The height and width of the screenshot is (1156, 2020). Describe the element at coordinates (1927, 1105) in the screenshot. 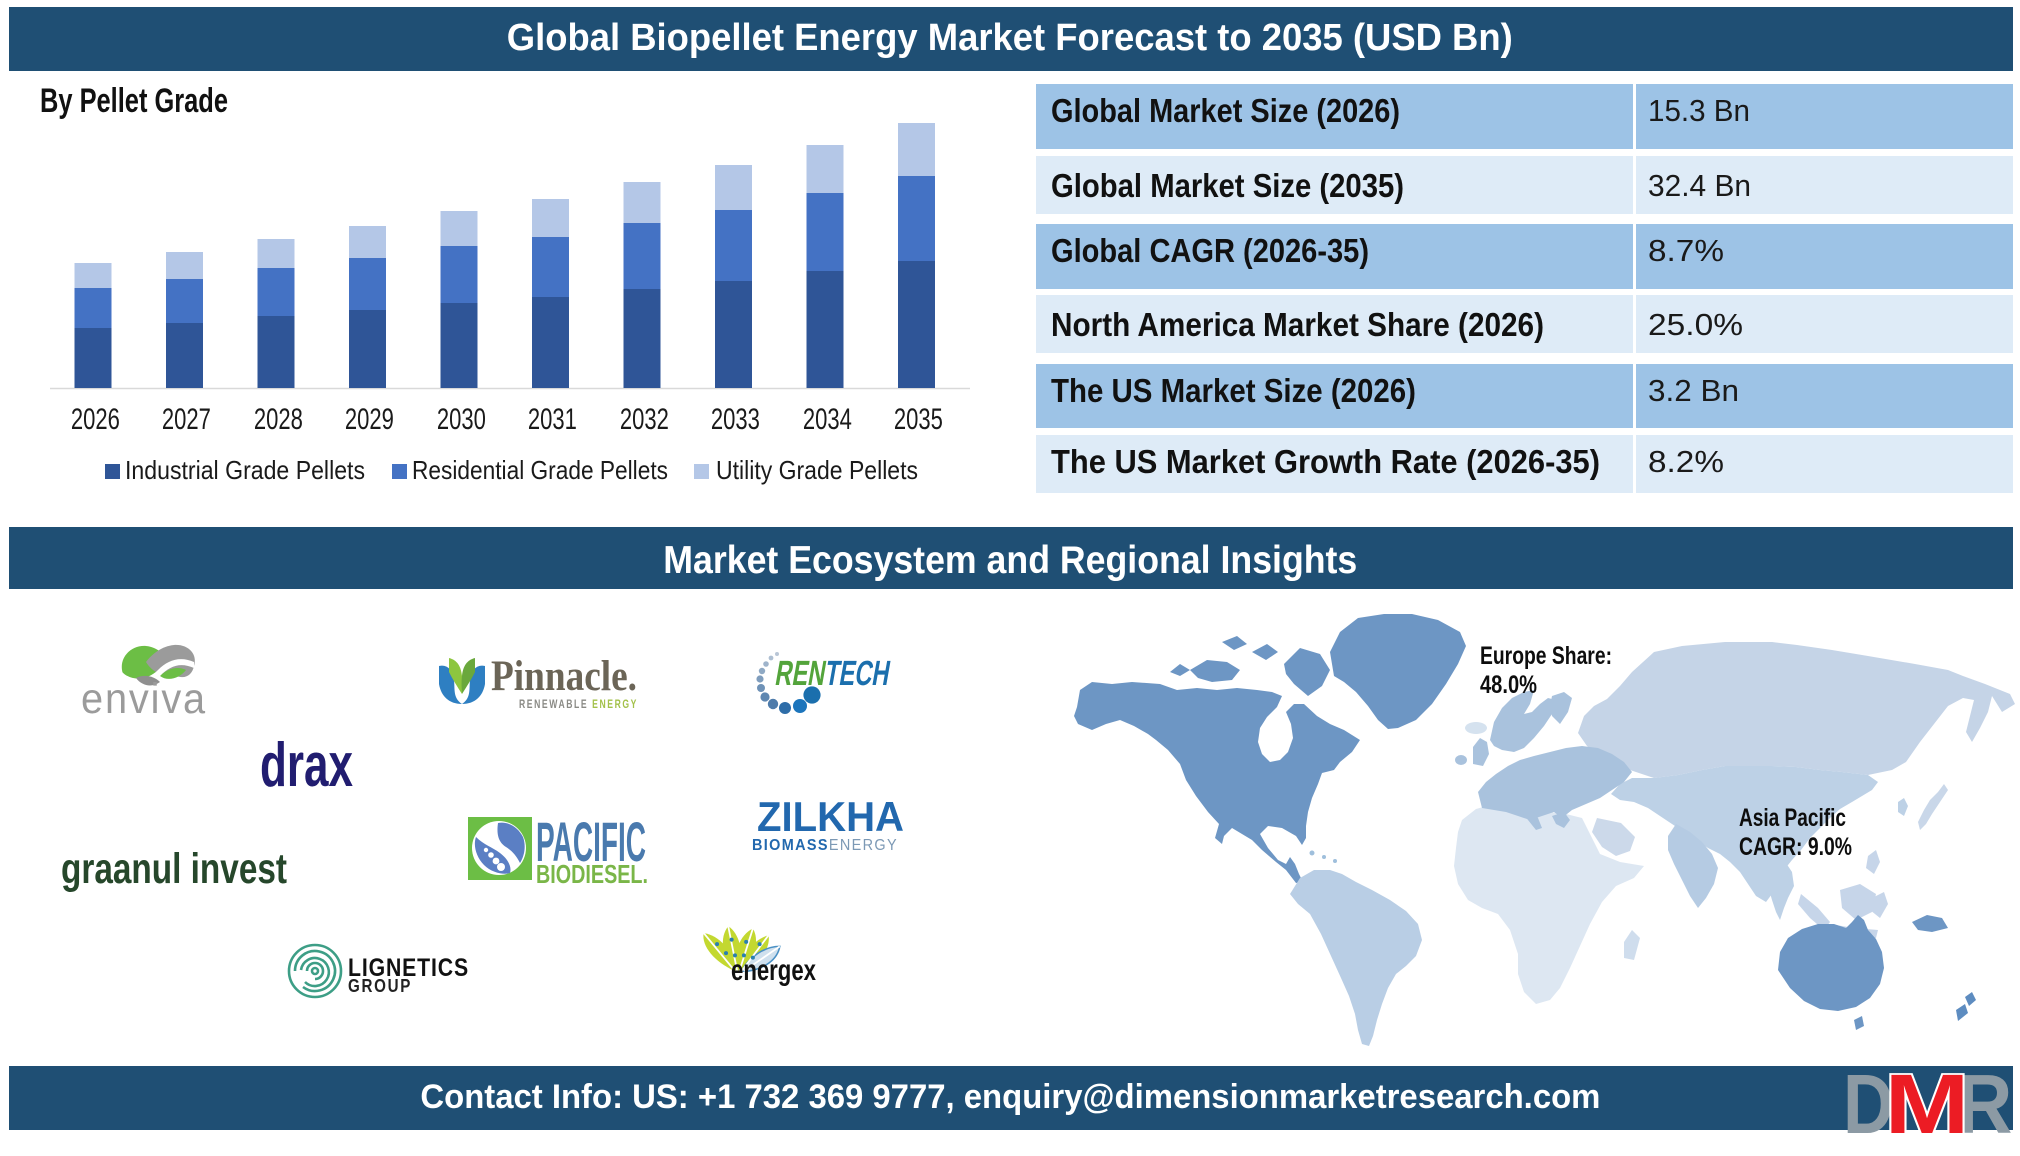

I see `svg-text: M` at that location.